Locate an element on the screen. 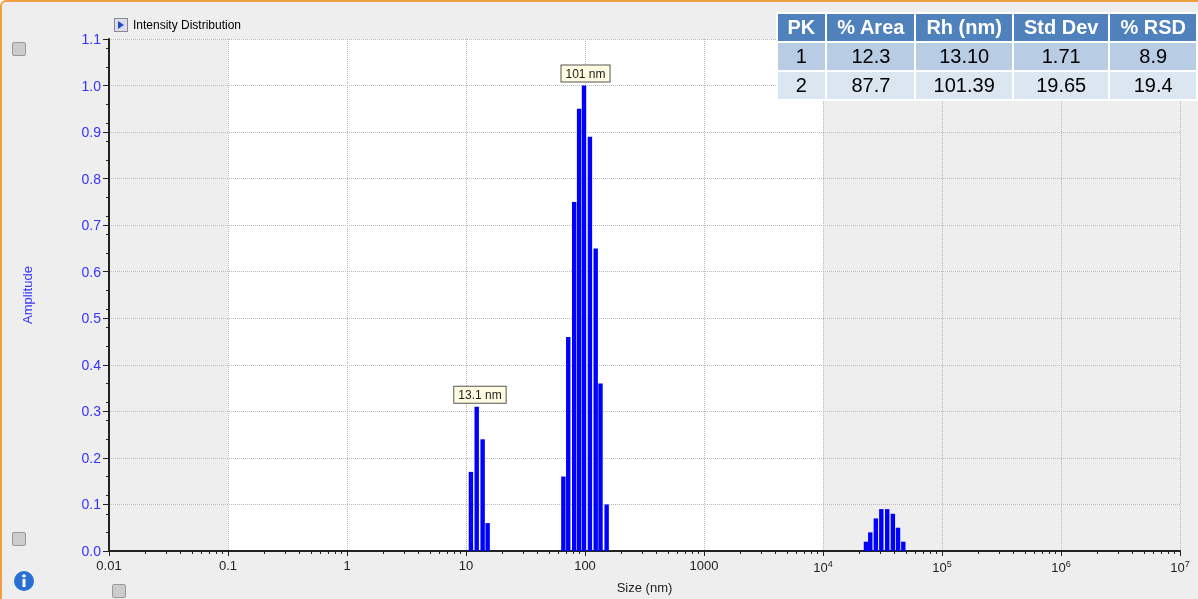  y-tick-label: 0.3 is located at coordinates (91, 411).